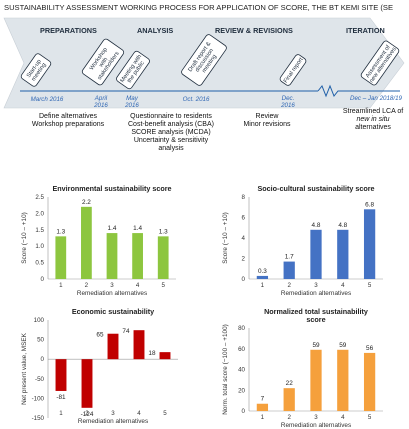 This screenshot has width=409, height=429. What do you see at coordinates (86, 202) in the screenshot?
I see `data-label: 2.2` at bounding box center [86, 202].